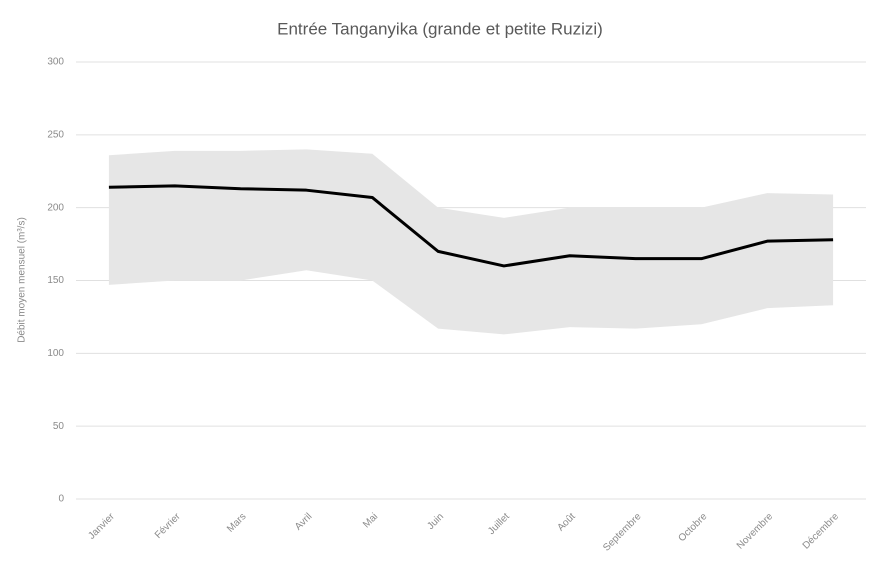  I want to click on y-tick-label: 250, so click(55, 134).